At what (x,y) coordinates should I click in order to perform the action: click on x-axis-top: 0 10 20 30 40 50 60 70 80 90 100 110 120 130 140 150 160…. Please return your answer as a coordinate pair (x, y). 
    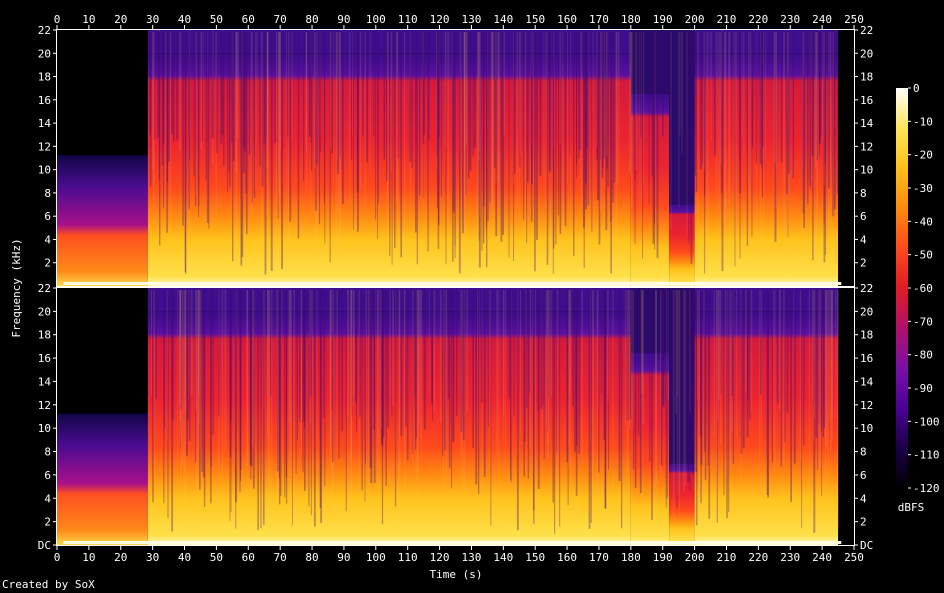
    Looking at the image, I should click on (459, 21).